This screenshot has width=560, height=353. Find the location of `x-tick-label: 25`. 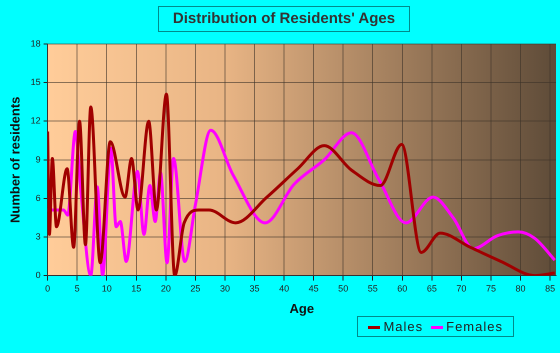

x-tick-label: 25 is located at coordinates (195, 288).